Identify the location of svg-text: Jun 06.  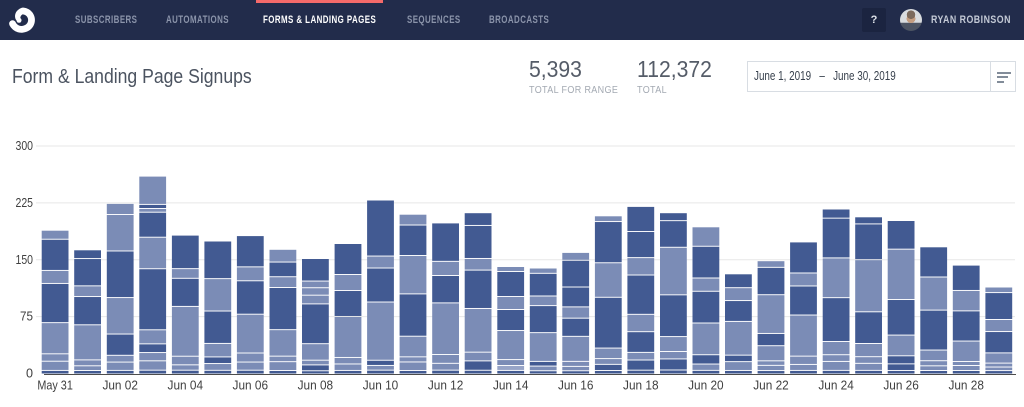
(251, 384).